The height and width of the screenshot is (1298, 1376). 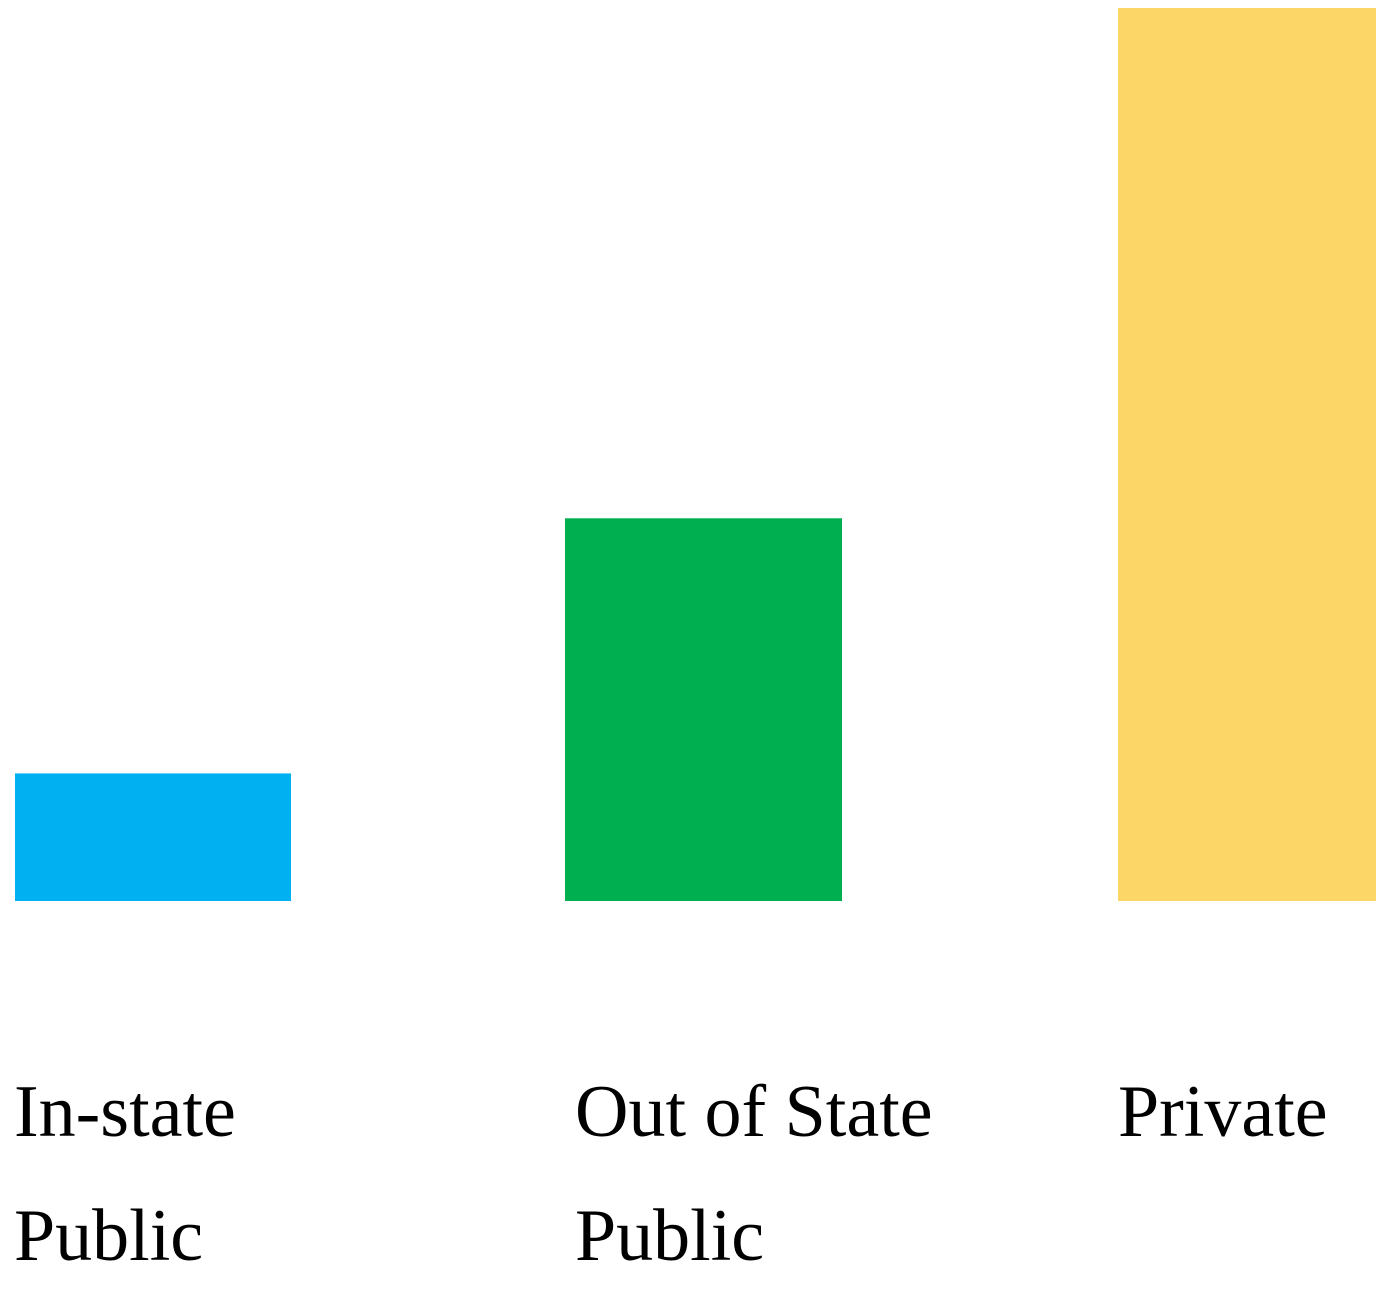 What do you see at coordinates (1247, 454) in the screenshot?
I see `bar-private` at bounding box center [1247, 454].